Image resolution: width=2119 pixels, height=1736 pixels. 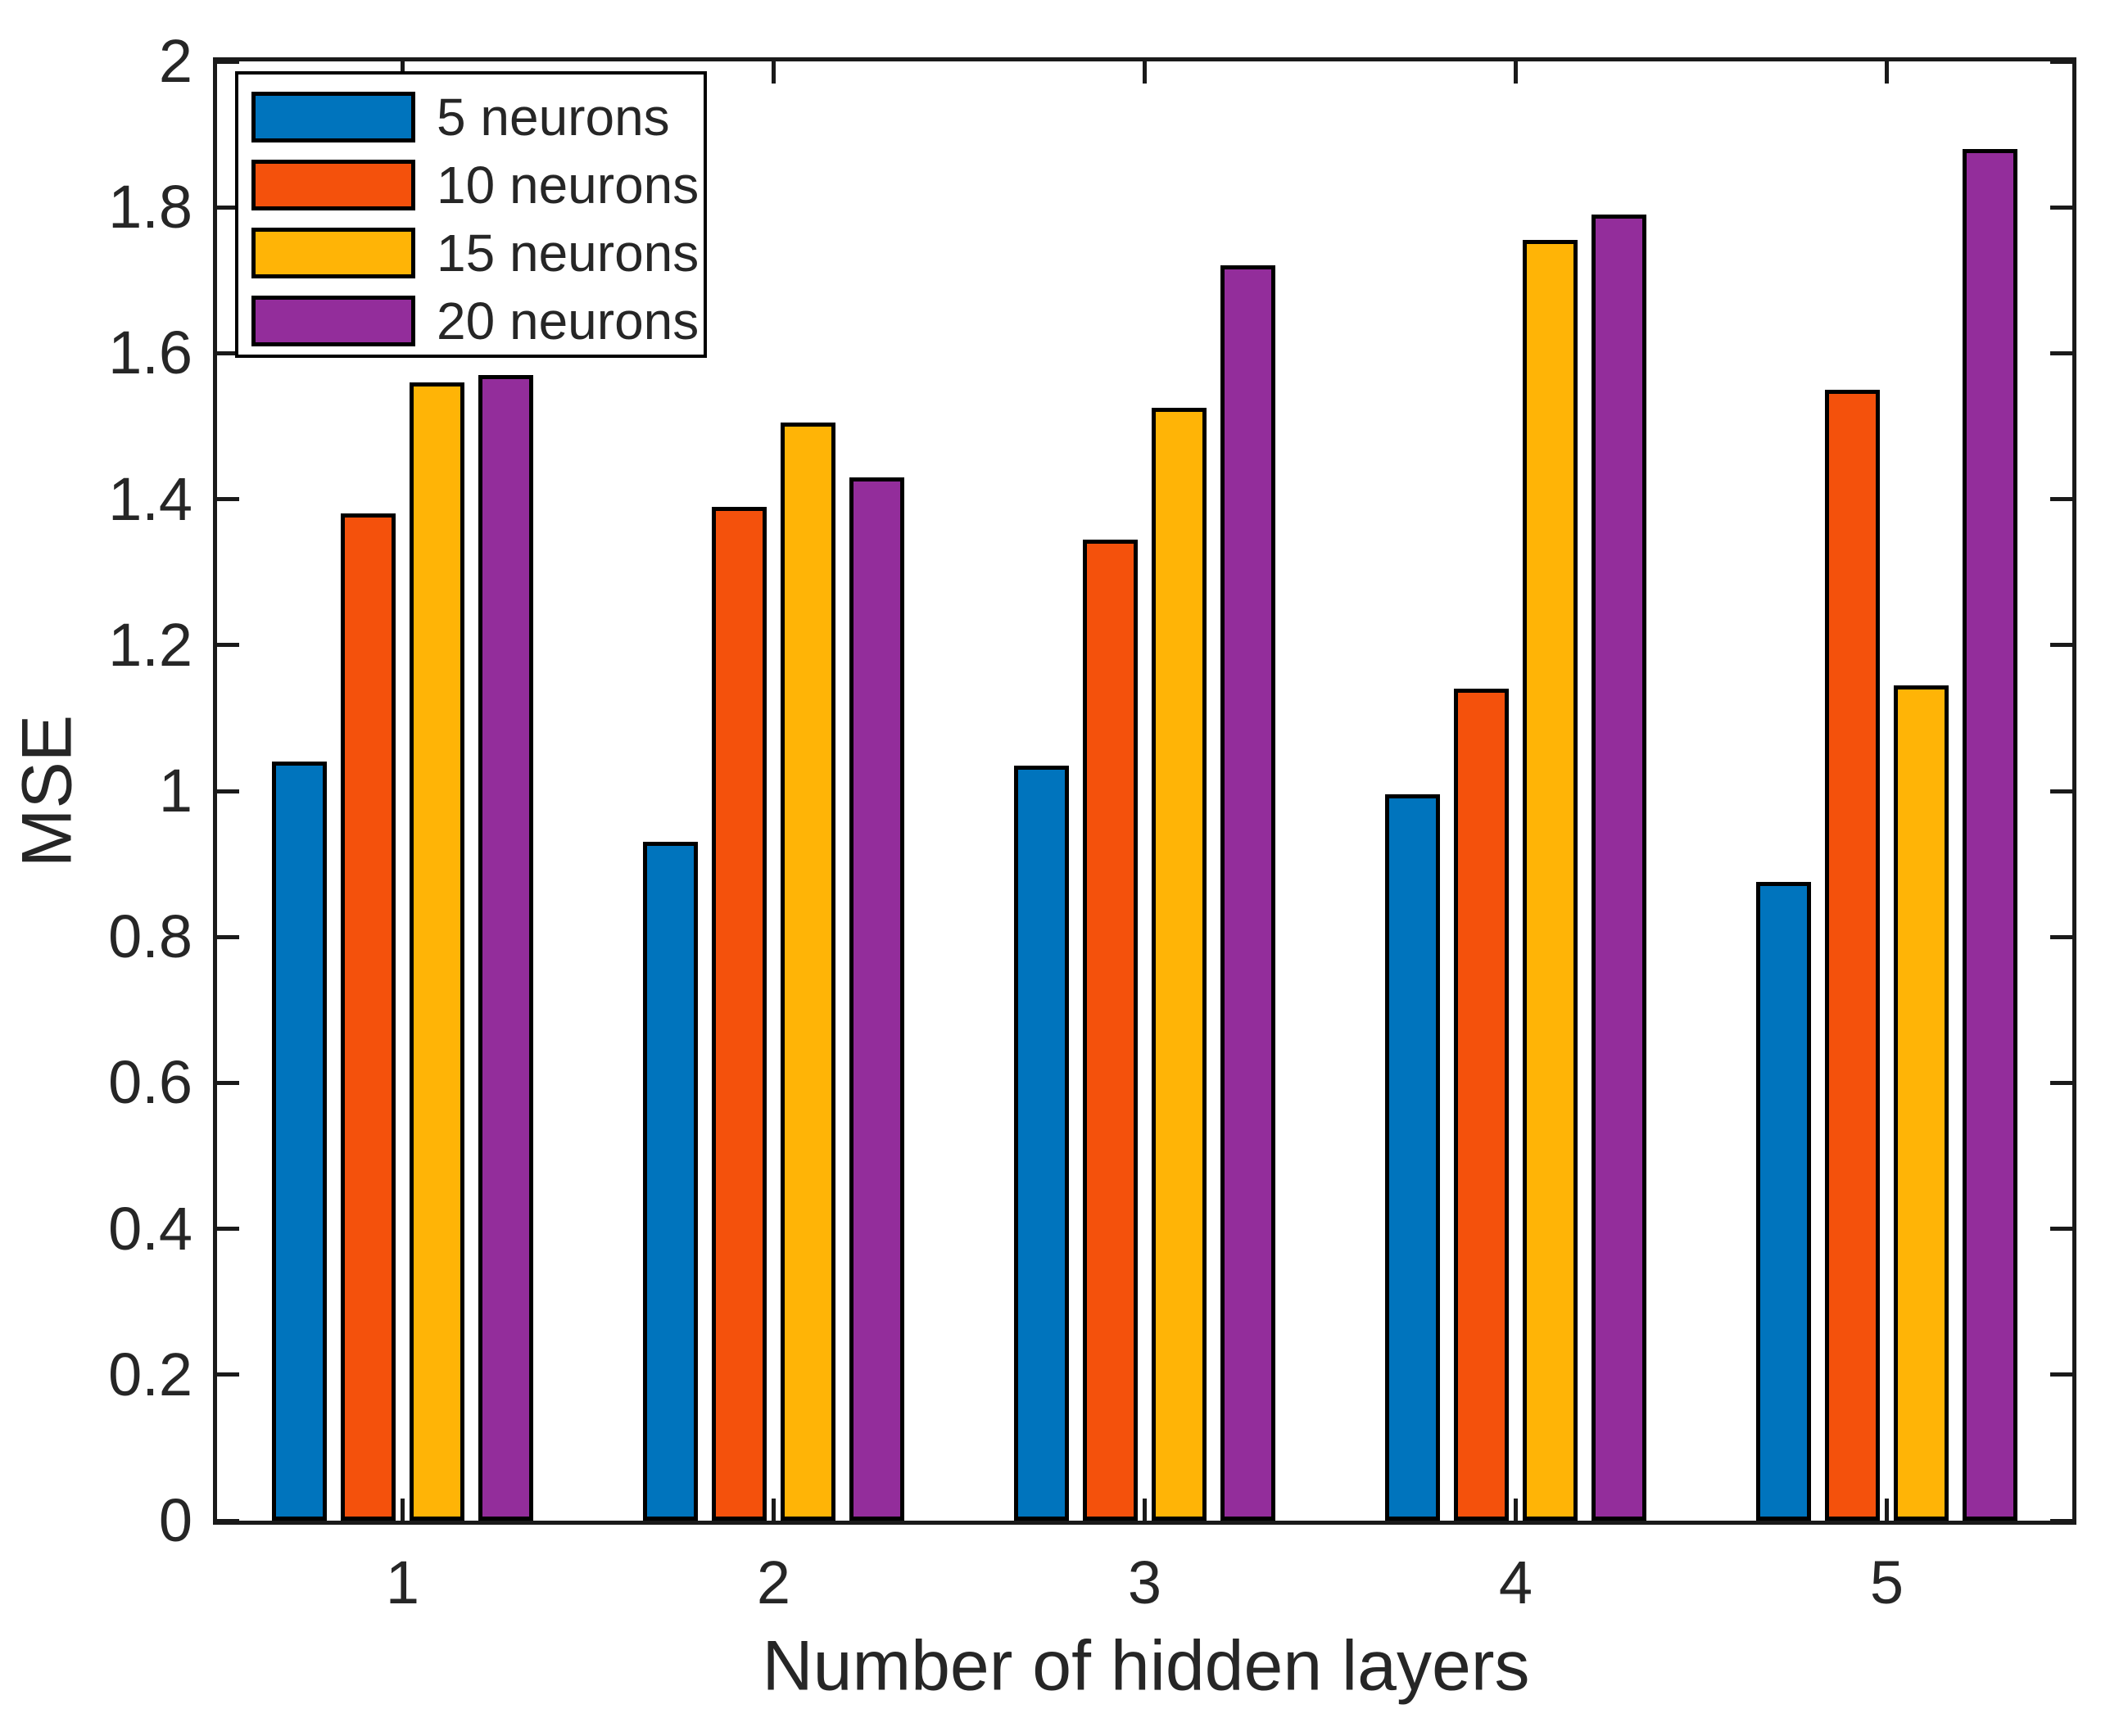 What do you see at coordinates (150, 353) in the screenshot?
I see `y-tick-label: 1.6` at bounding box center [150, 353].